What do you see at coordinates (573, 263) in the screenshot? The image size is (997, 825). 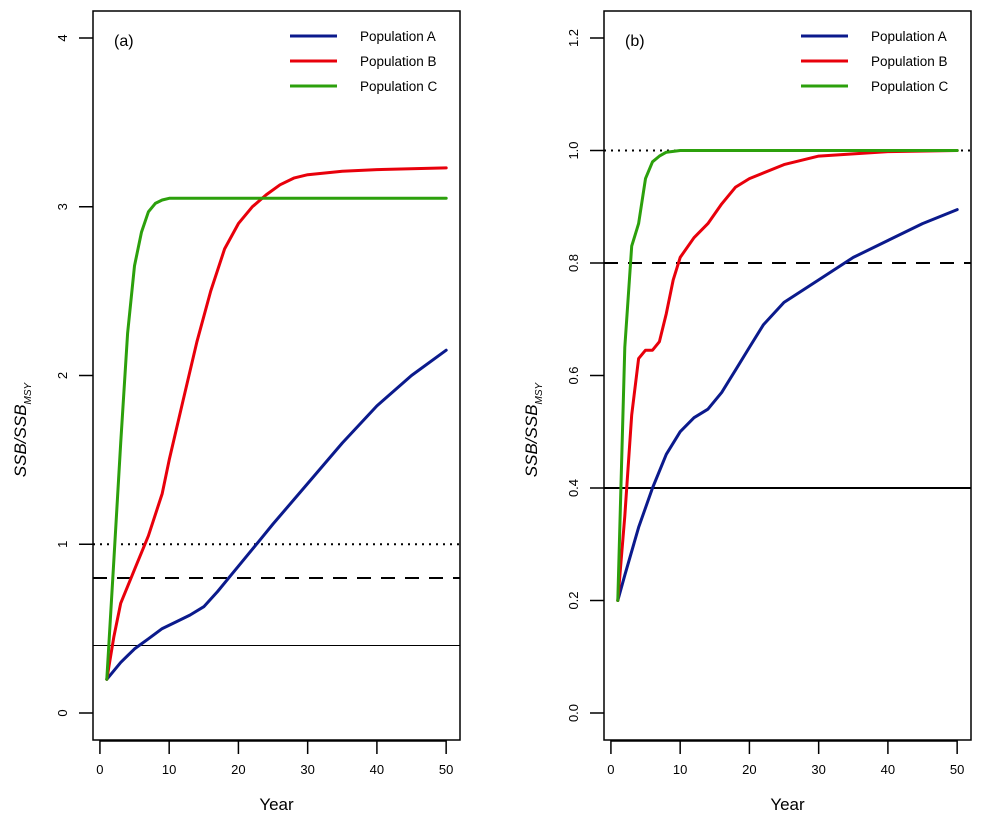 I see `y-tick-label: 0.8` at bounding box center [573, 263].